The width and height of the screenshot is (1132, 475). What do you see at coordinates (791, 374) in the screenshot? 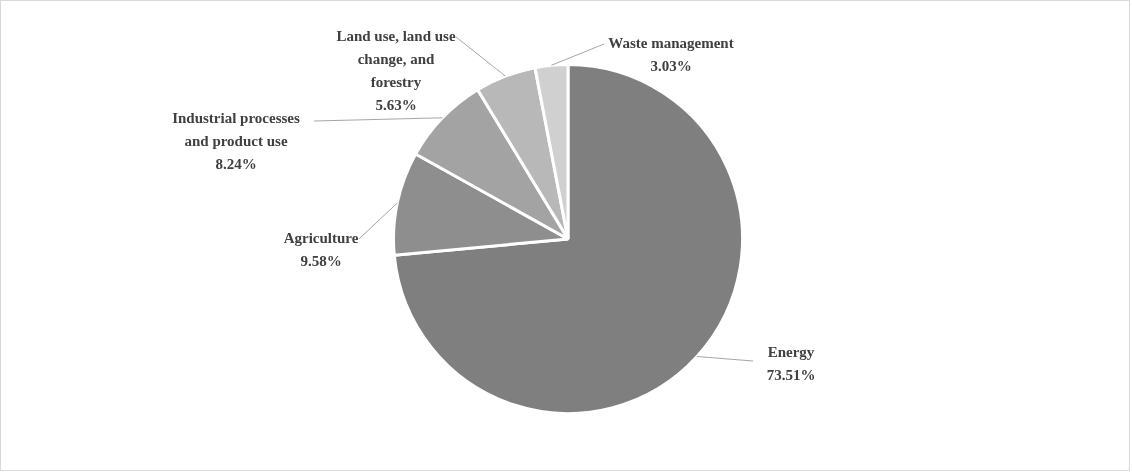
I see `data-label: 73.51%` at bounding box center [791, 374].